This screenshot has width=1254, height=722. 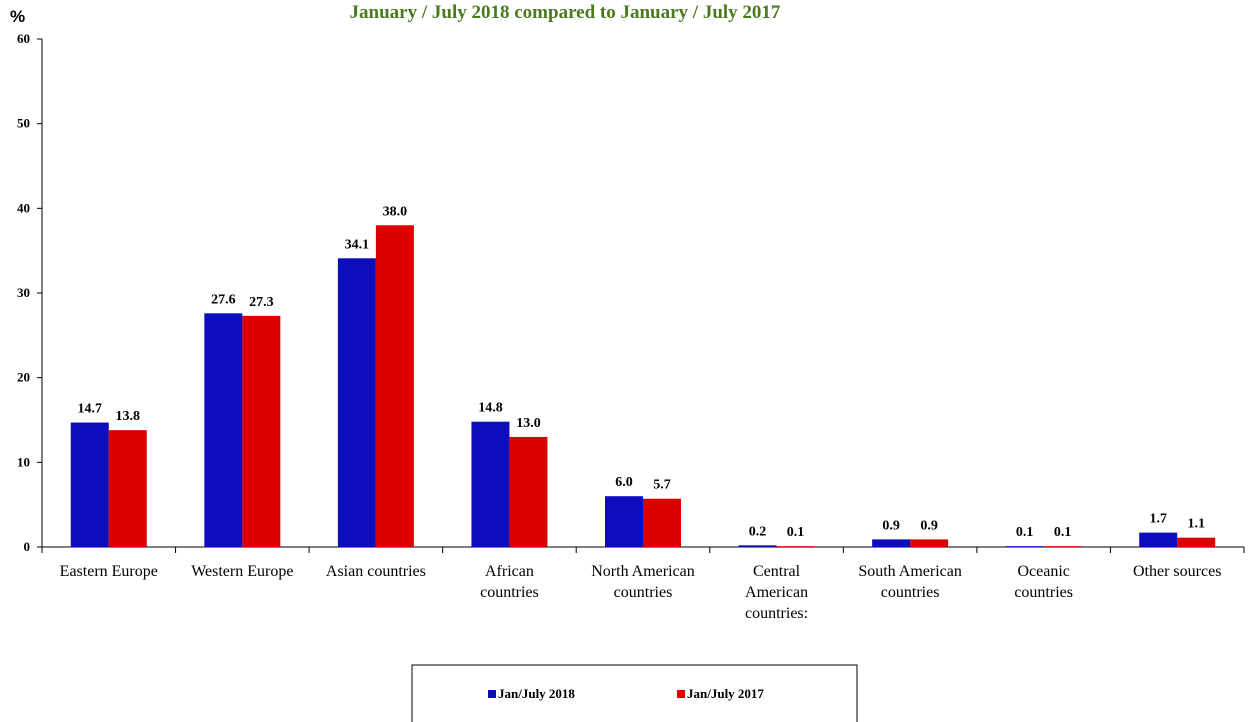 What do you see at coordinates (395, 211) in the screenshot?
I see `data-label-series-2: 38.0` at bounding box center [395, 211].